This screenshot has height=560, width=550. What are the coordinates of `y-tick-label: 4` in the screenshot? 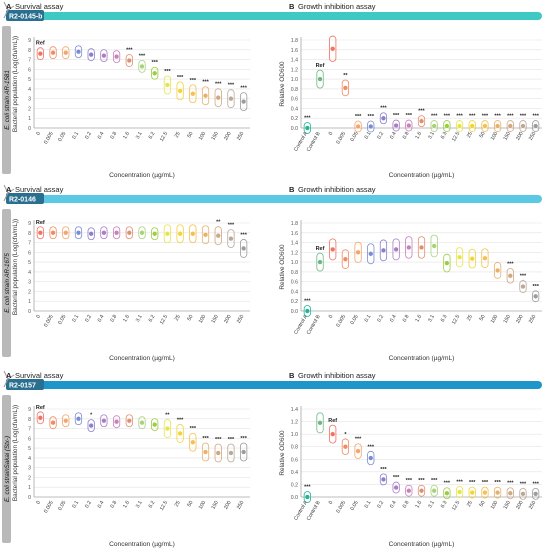 It's located at (29, 90).